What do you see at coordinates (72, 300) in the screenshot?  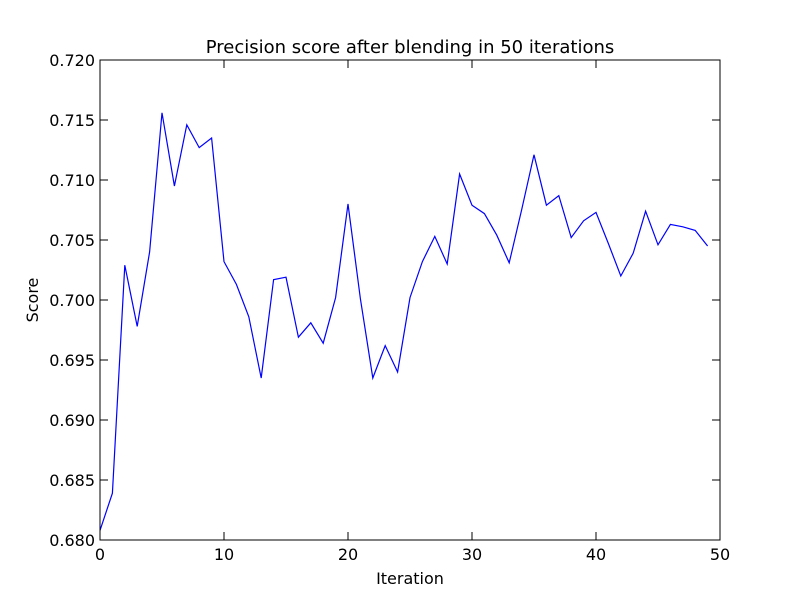 I see `y-tick-label: 0.700` at bounding box center [72, 300].